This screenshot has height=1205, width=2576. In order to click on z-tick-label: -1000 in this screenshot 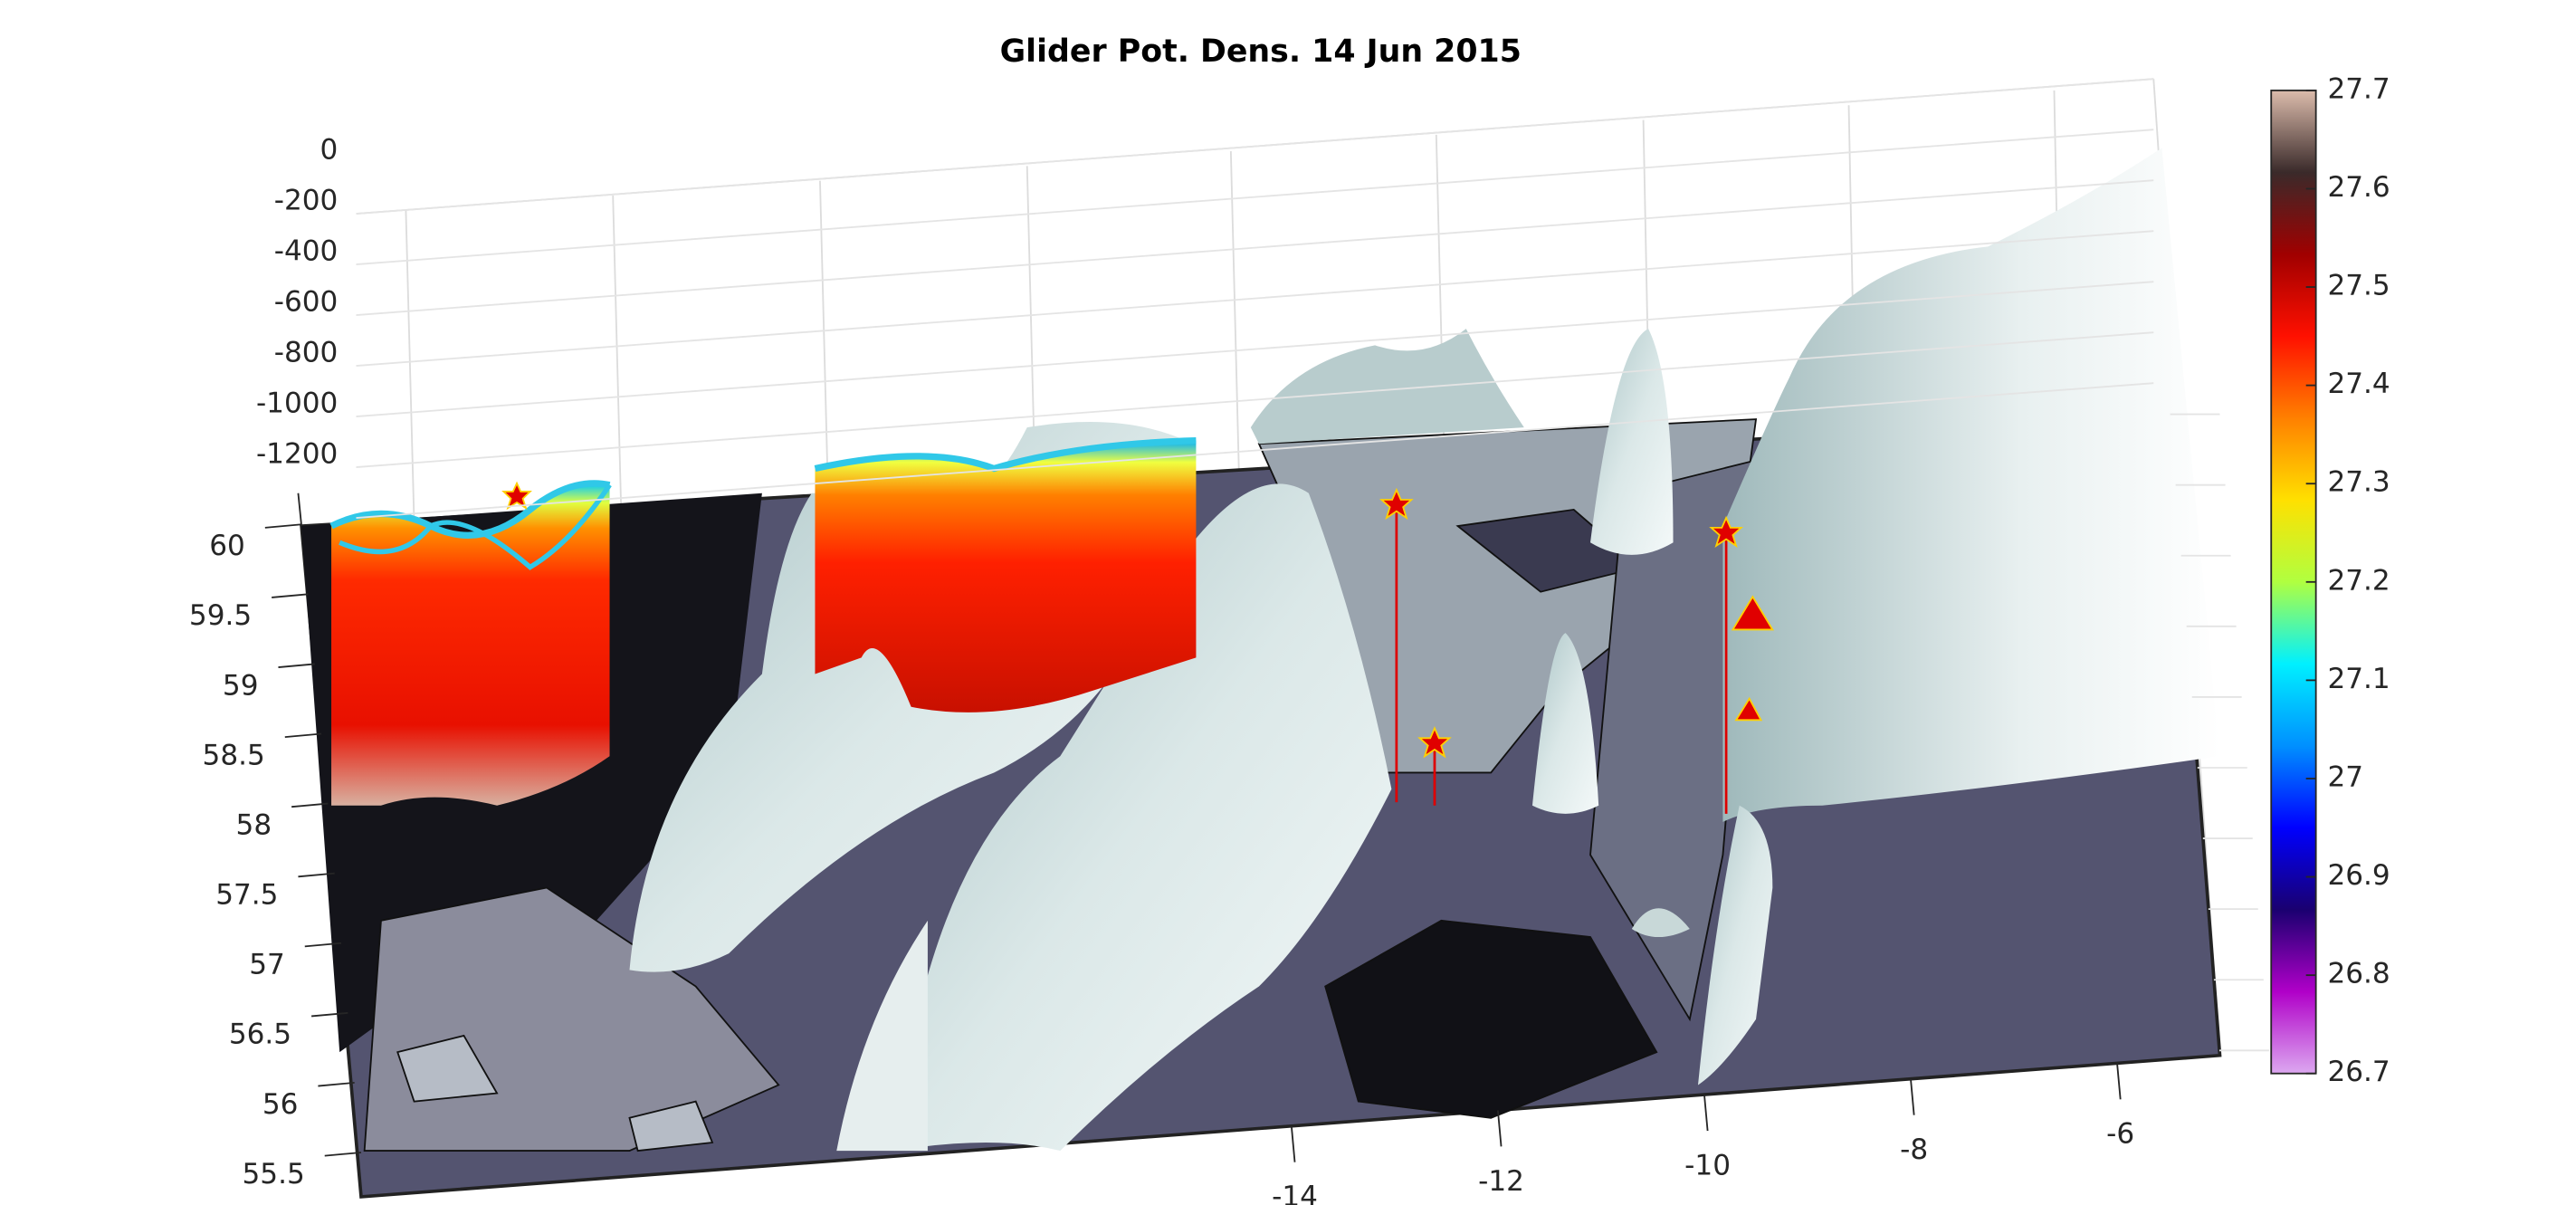, I will do `click(297, 403)`.